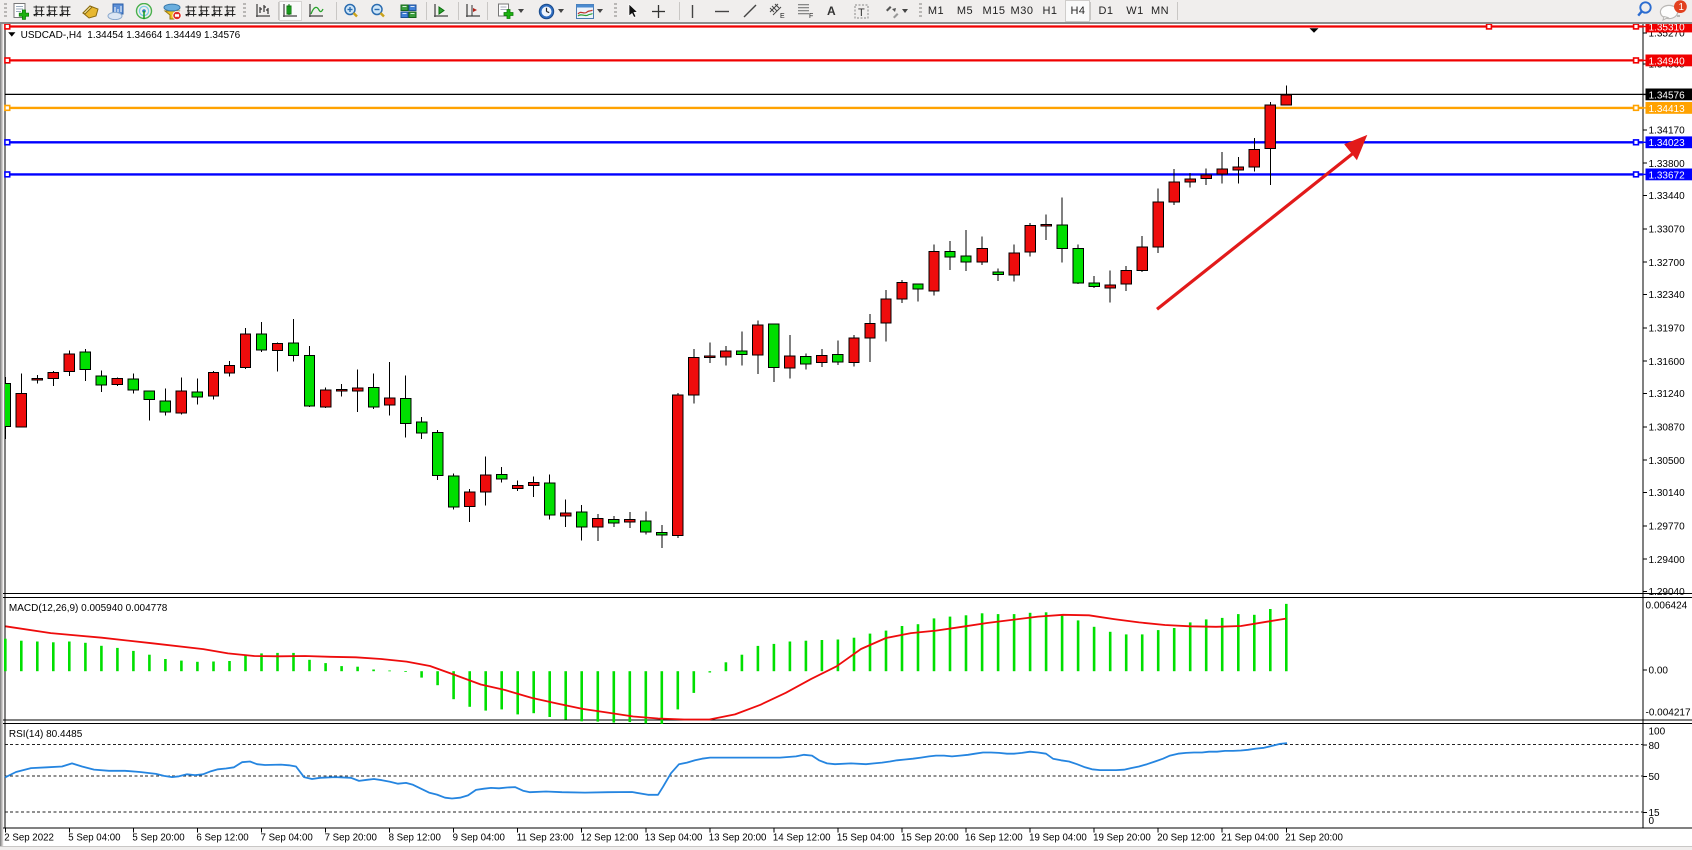 The image size is (1692, 850). Describe the element at coordinates (1667, 131) in the screenshot. I see `svg-text: 1.34170` at that location.